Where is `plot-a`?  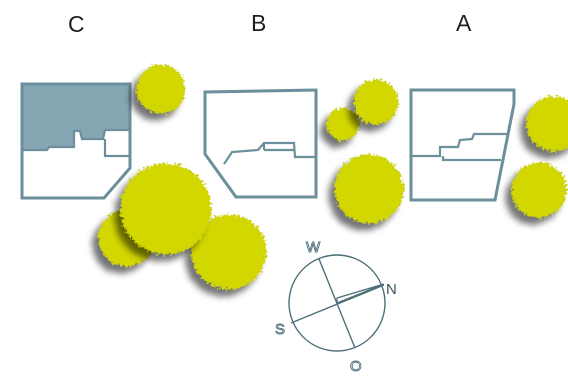
plot-a is located at coordinates (462, 145).